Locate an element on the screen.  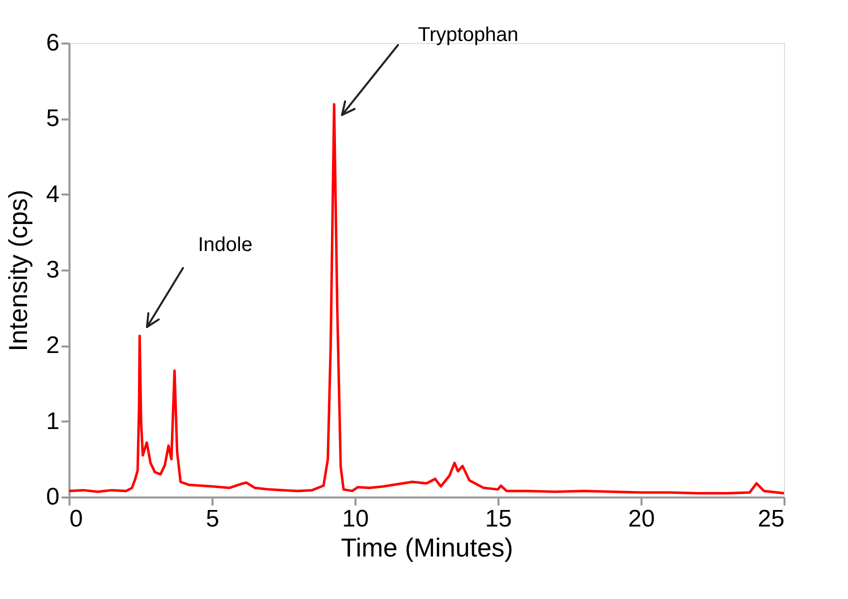
x-tick-label: 20 is located at coordinates (641, 519).